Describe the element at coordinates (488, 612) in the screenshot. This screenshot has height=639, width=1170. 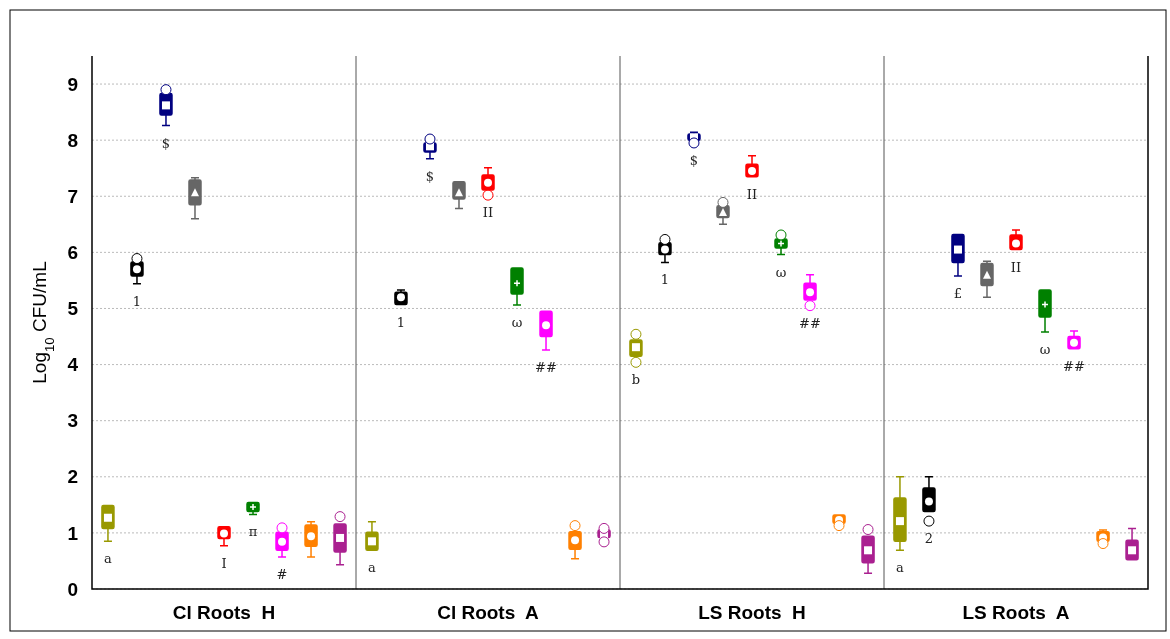
I see `x-tick-label: Cl Roots A` at that location.